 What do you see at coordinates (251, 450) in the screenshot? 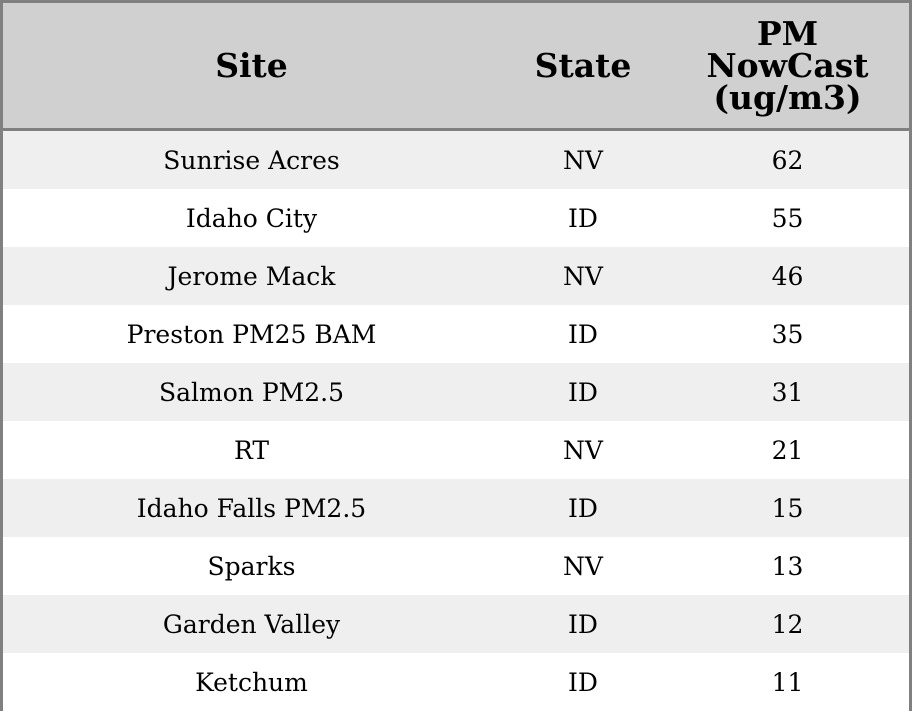
I see `site-cell: RT` at bounding box center [251, 450].